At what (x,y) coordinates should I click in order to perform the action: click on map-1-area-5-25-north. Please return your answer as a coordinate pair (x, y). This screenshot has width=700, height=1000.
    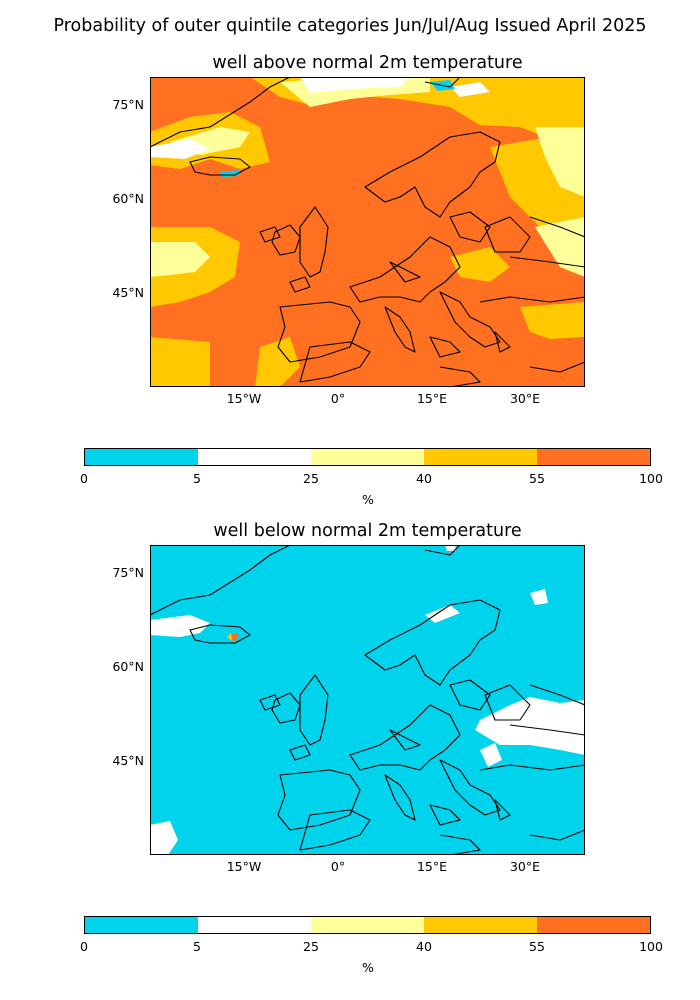
    Looking at the image, I should click on (355, 85).